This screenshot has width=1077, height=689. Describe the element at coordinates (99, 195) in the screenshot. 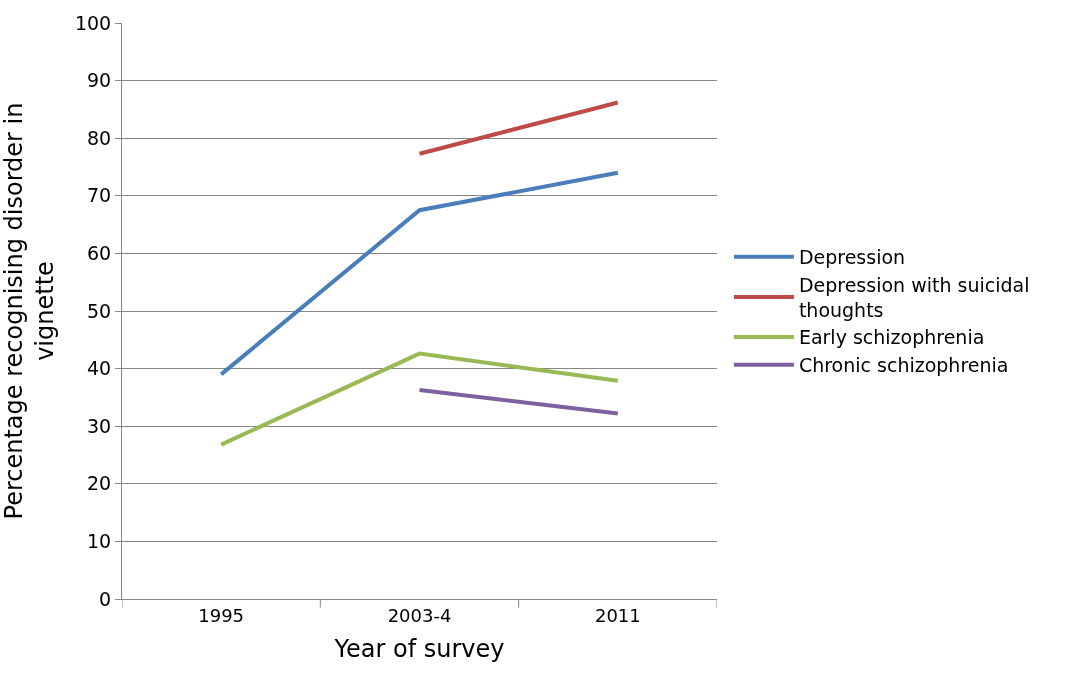

I see `y-tick-label: 70` at that location.